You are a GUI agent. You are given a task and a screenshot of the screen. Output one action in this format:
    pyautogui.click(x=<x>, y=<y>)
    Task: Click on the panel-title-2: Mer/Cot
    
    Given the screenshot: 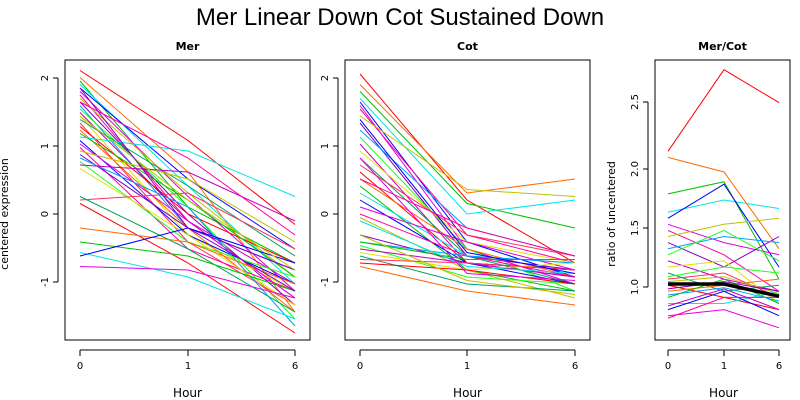 What is the action you would take?
    pyautogui.click(x=722, y=46)
    